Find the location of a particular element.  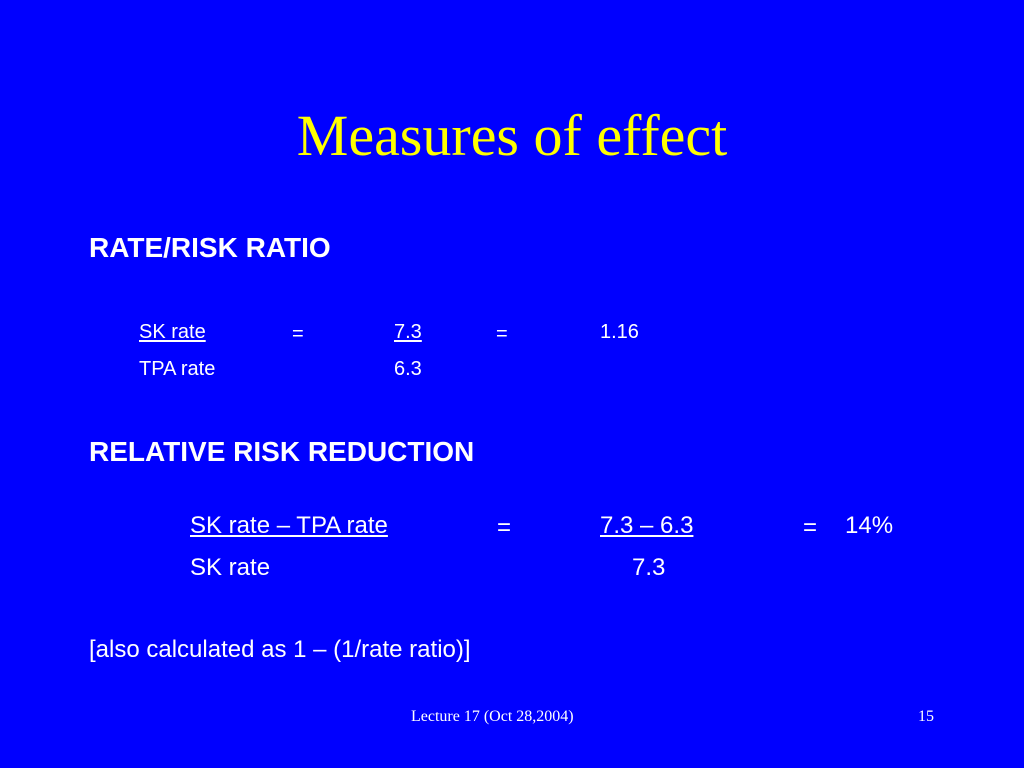

rr-result: 1.16 is located at coordinates (619, 332).